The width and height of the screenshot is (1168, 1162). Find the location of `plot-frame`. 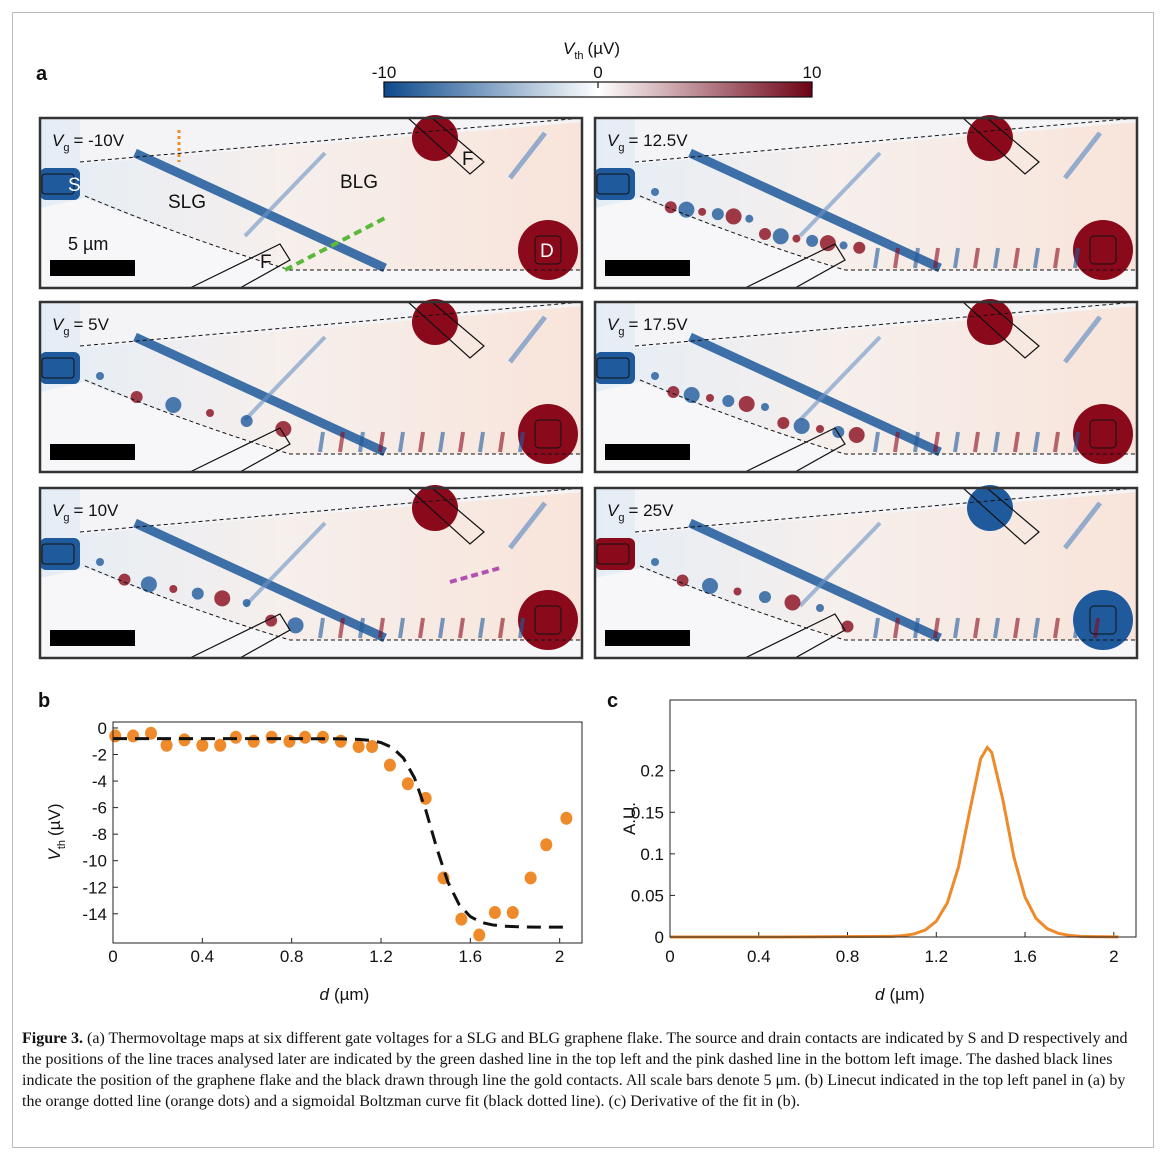

plot-frame is located at coordinates (903, 818).